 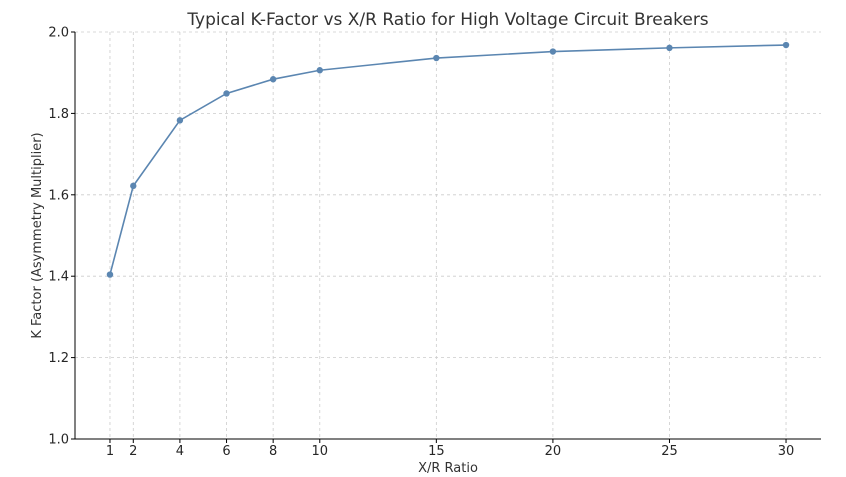 What do you see at coordinates (58, 33) in the screenshot?
I see `y-tick-label: 2.0` at bounding box center [58, 33].